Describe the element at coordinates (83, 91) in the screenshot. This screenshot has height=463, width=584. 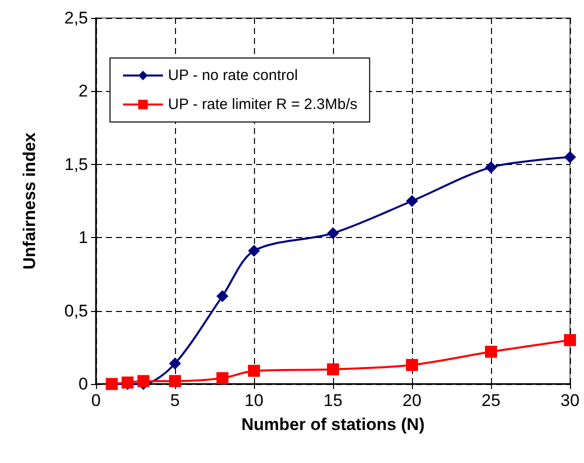
I see `y-tick-label: 2` at that location.